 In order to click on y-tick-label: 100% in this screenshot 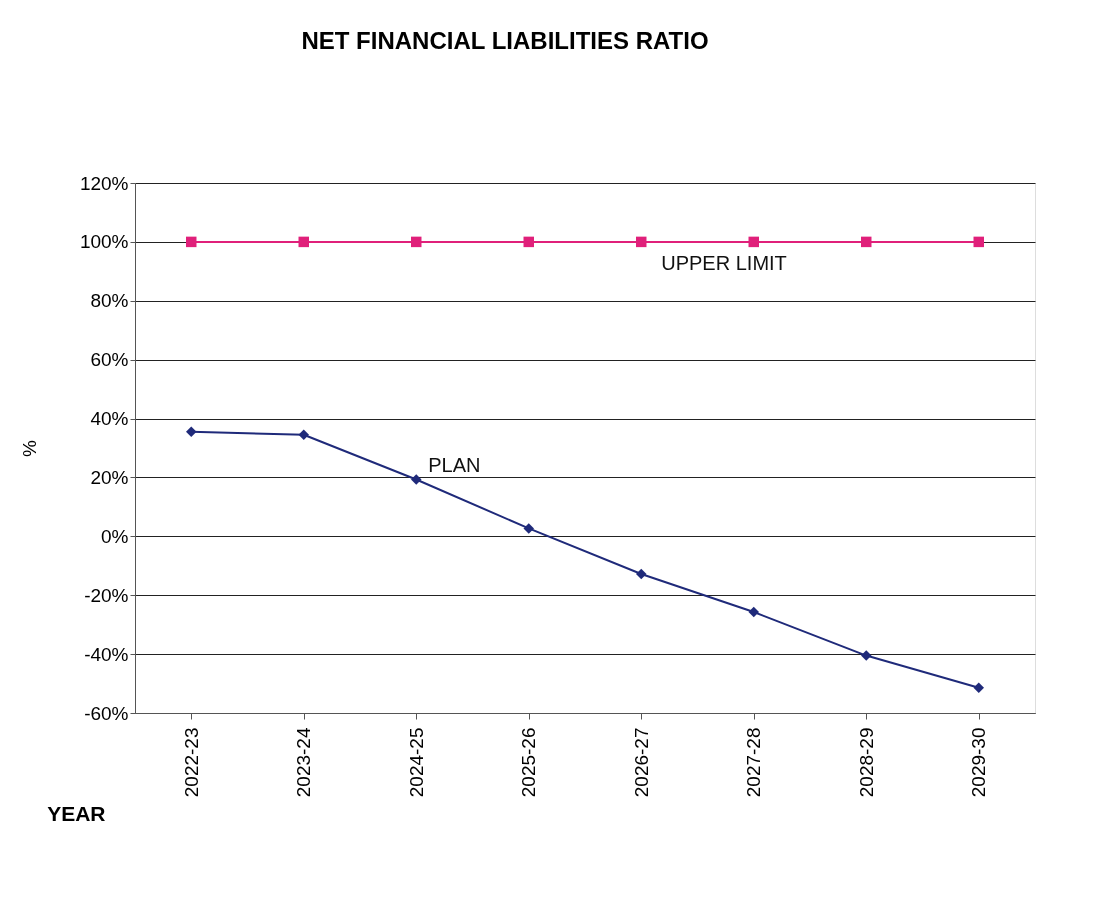, I will do `click(104, 242)`.